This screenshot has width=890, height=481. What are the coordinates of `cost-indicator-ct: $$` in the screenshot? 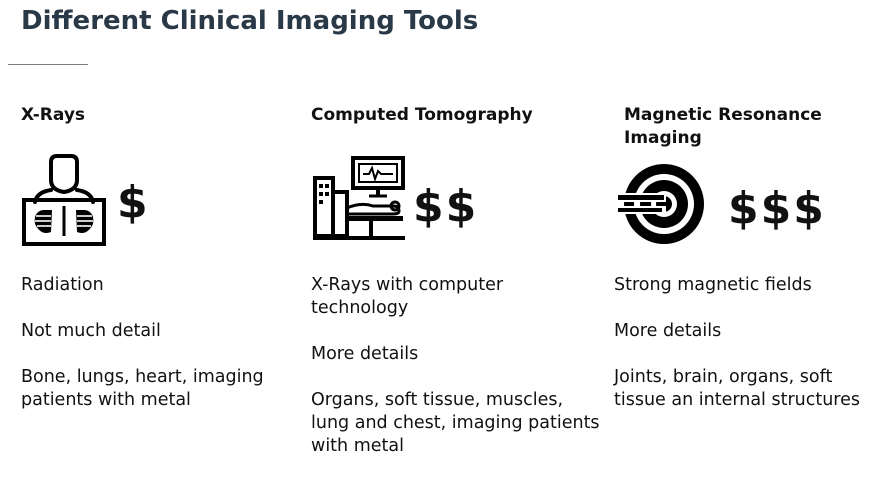 It's located at (446, 206).